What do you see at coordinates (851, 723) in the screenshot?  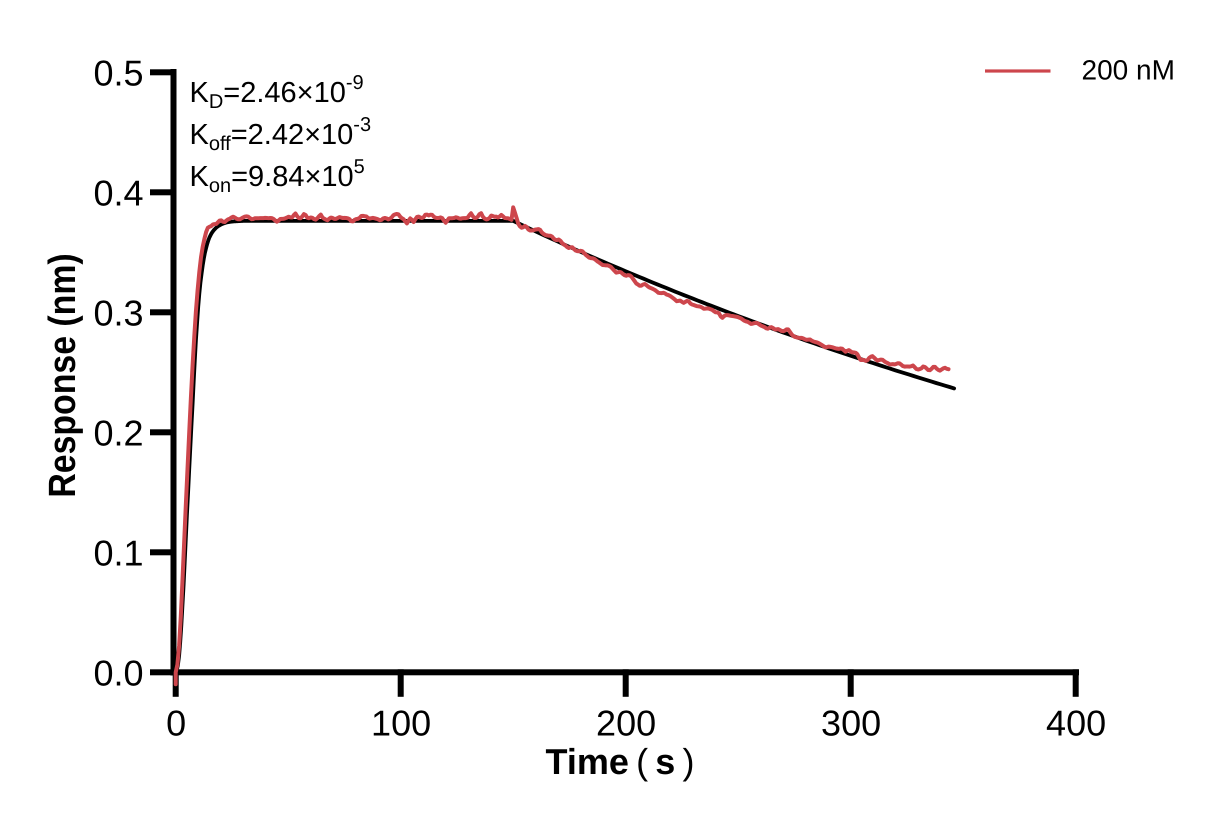 I see `svg-text: 300` at bounding box center [851, 723].